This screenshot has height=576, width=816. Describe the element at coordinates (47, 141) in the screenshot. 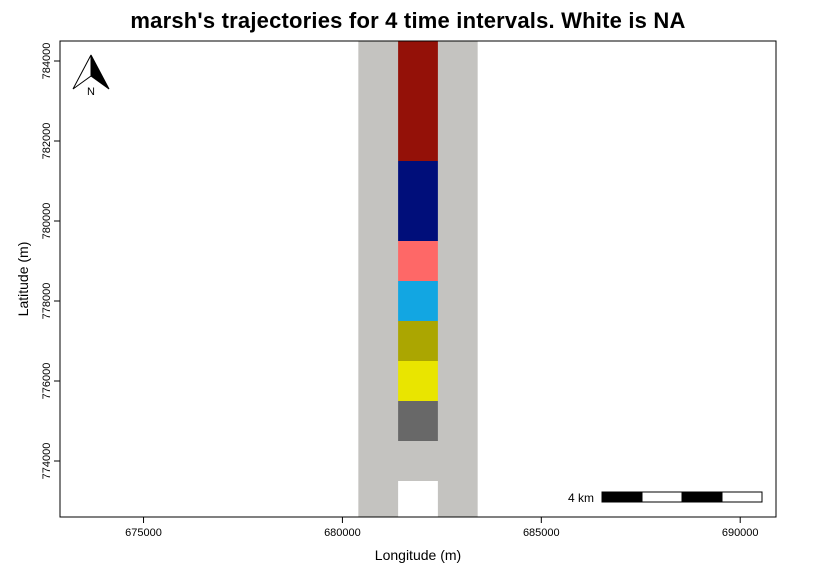

I see `y-tick-label: 782000` at that location.